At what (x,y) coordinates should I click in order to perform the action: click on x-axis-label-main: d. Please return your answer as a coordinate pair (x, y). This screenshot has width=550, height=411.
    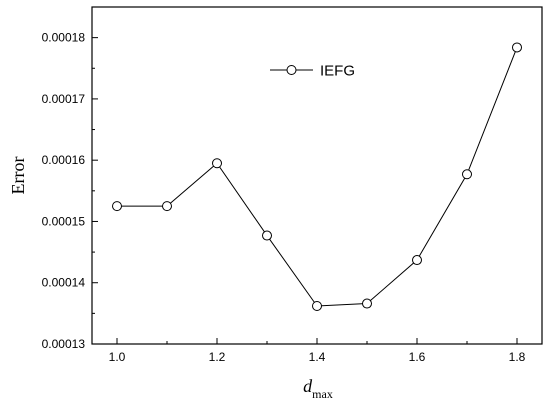
    Looking at the image, I should click on (308, 386).